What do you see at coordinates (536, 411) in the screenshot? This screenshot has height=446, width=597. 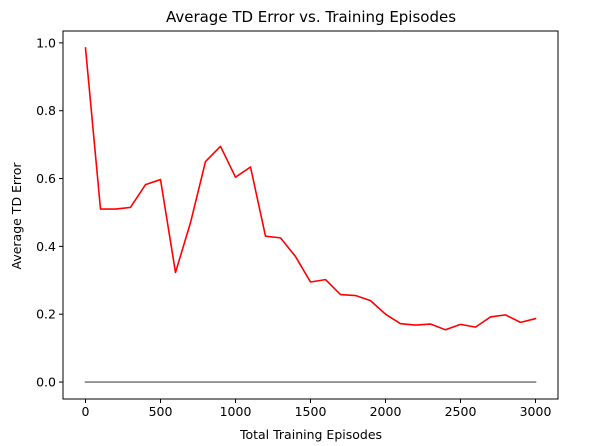 I see `x-tick-label: 3000` at bounding box center [536, 411].